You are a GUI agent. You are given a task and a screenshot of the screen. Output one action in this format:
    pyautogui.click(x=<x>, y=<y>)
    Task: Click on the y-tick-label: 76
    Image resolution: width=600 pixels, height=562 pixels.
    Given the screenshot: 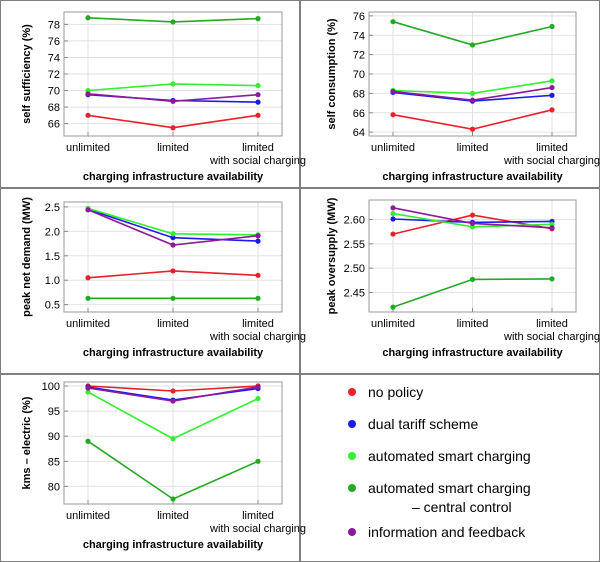 What is the action you would take?
    pyautogui.click(x=54, y=42)
    